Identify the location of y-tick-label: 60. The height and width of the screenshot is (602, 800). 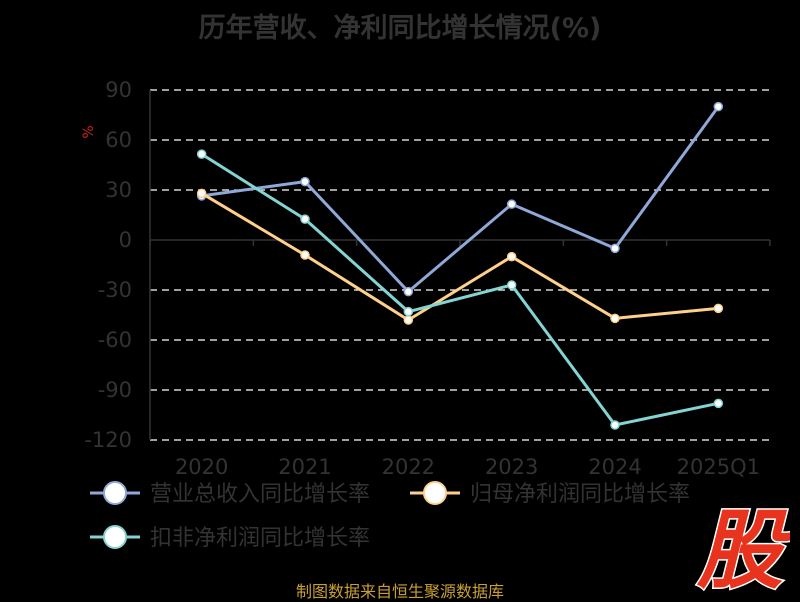
(118, 140).